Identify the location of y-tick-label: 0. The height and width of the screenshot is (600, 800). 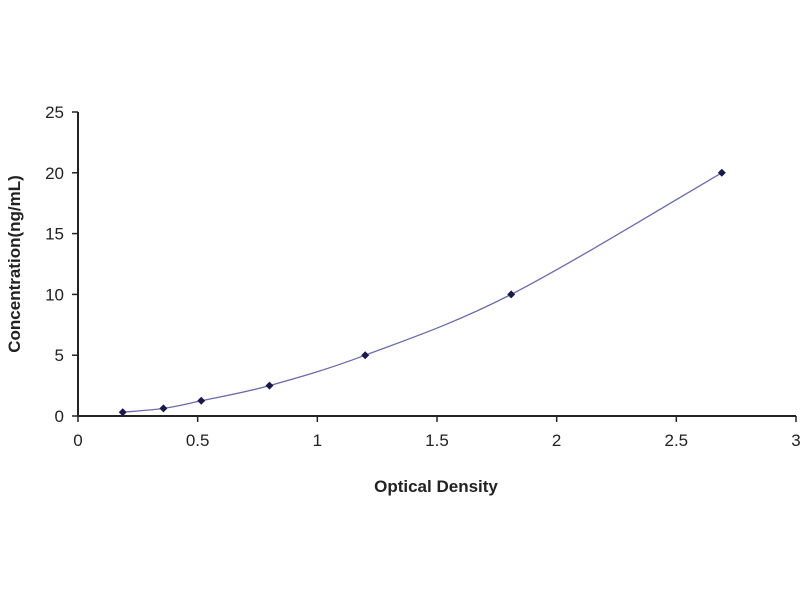
(59, 416).